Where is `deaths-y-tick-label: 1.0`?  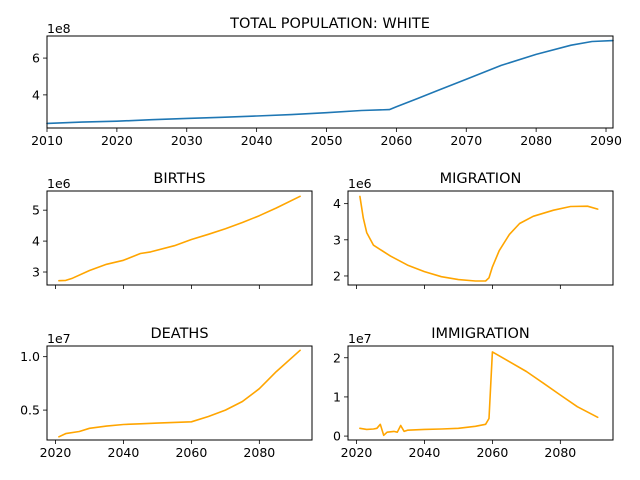 deaths-y-tick-label: 1.0 is located at coordinates (30, 356).